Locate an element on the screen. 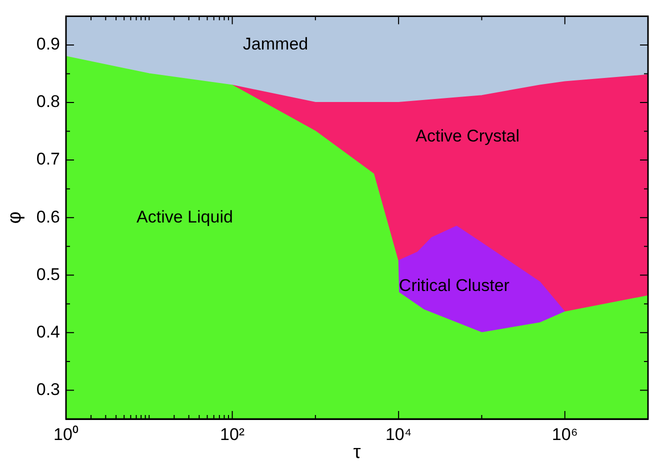  y-tick-label: 0.3 is located at coordinates (48, 389).